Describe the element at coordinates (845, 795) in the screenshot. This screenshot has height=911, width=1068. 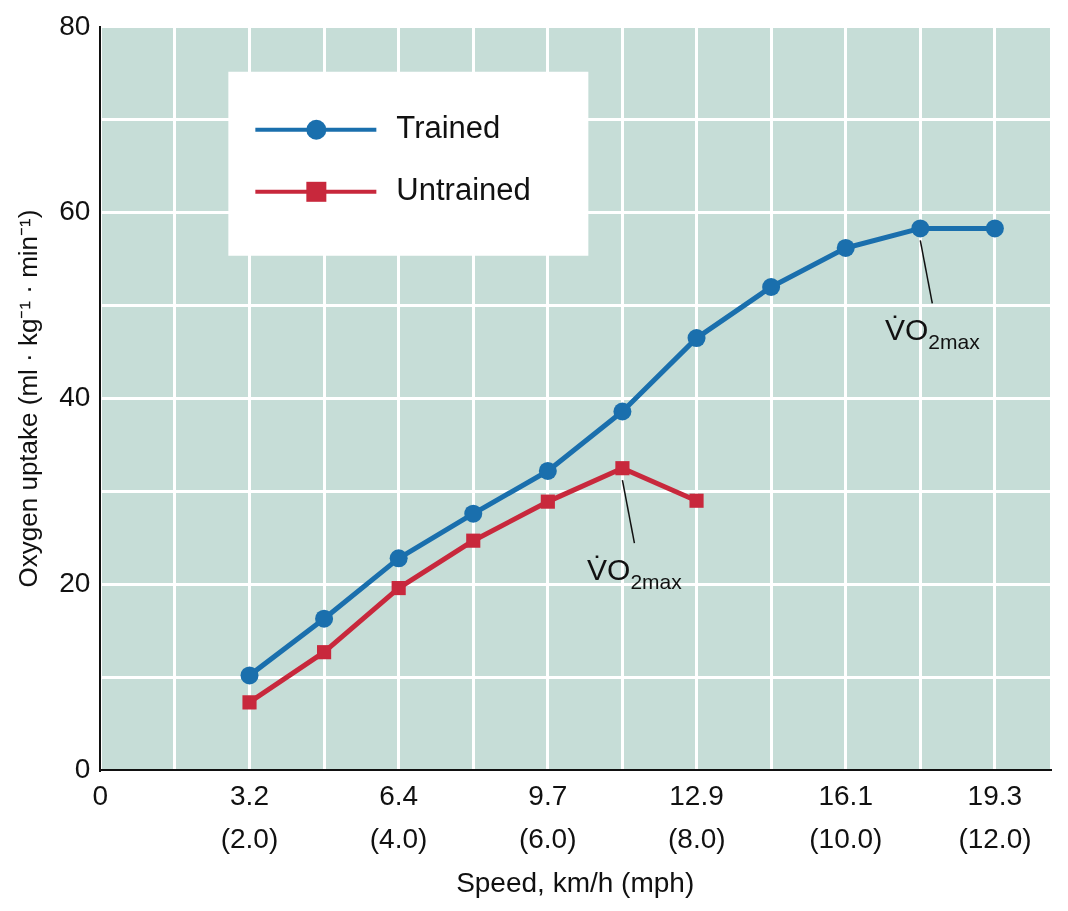
I see `x-tick-label: 16.1` at that location.